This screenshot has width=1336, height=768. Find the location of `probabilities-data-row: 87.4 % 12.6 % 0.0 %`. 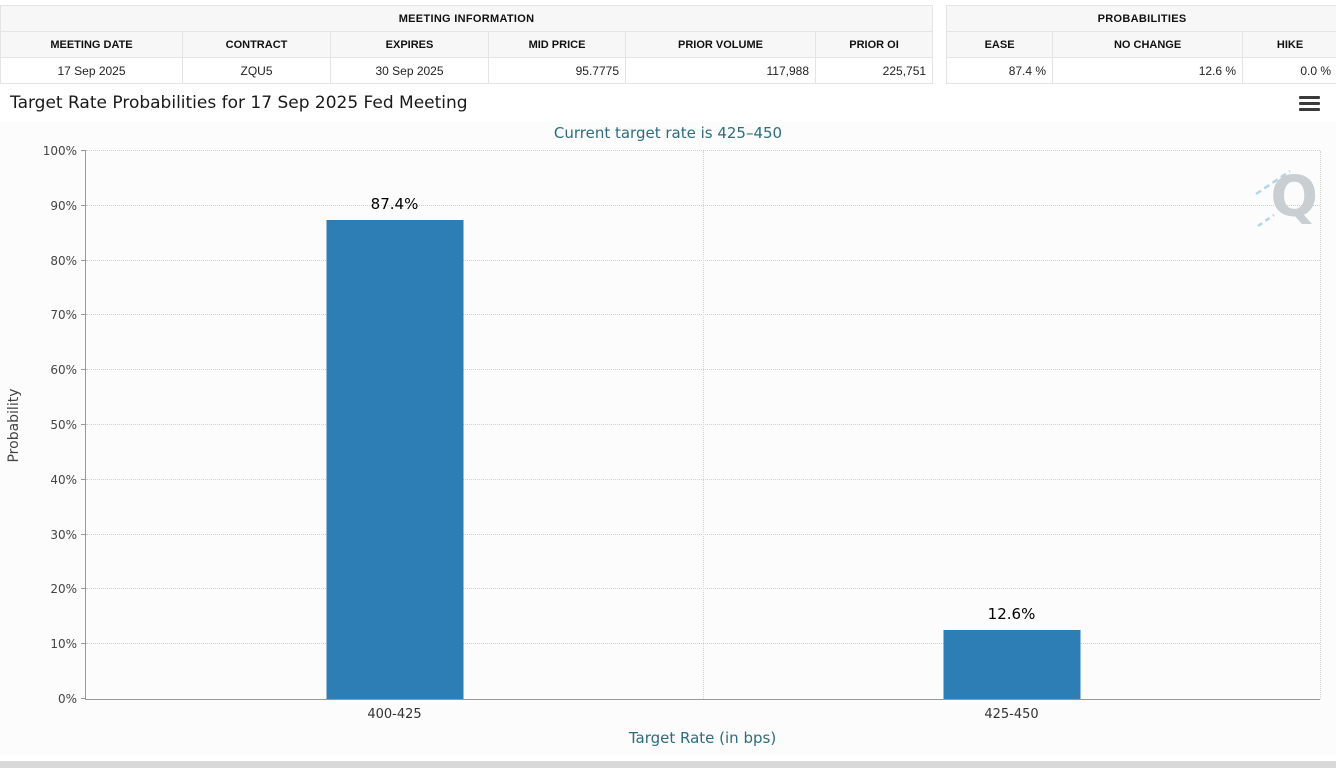

probabilities-data-row: 87.4 % 12.6 % 0.0 % is located at coordinates (1141, 70).